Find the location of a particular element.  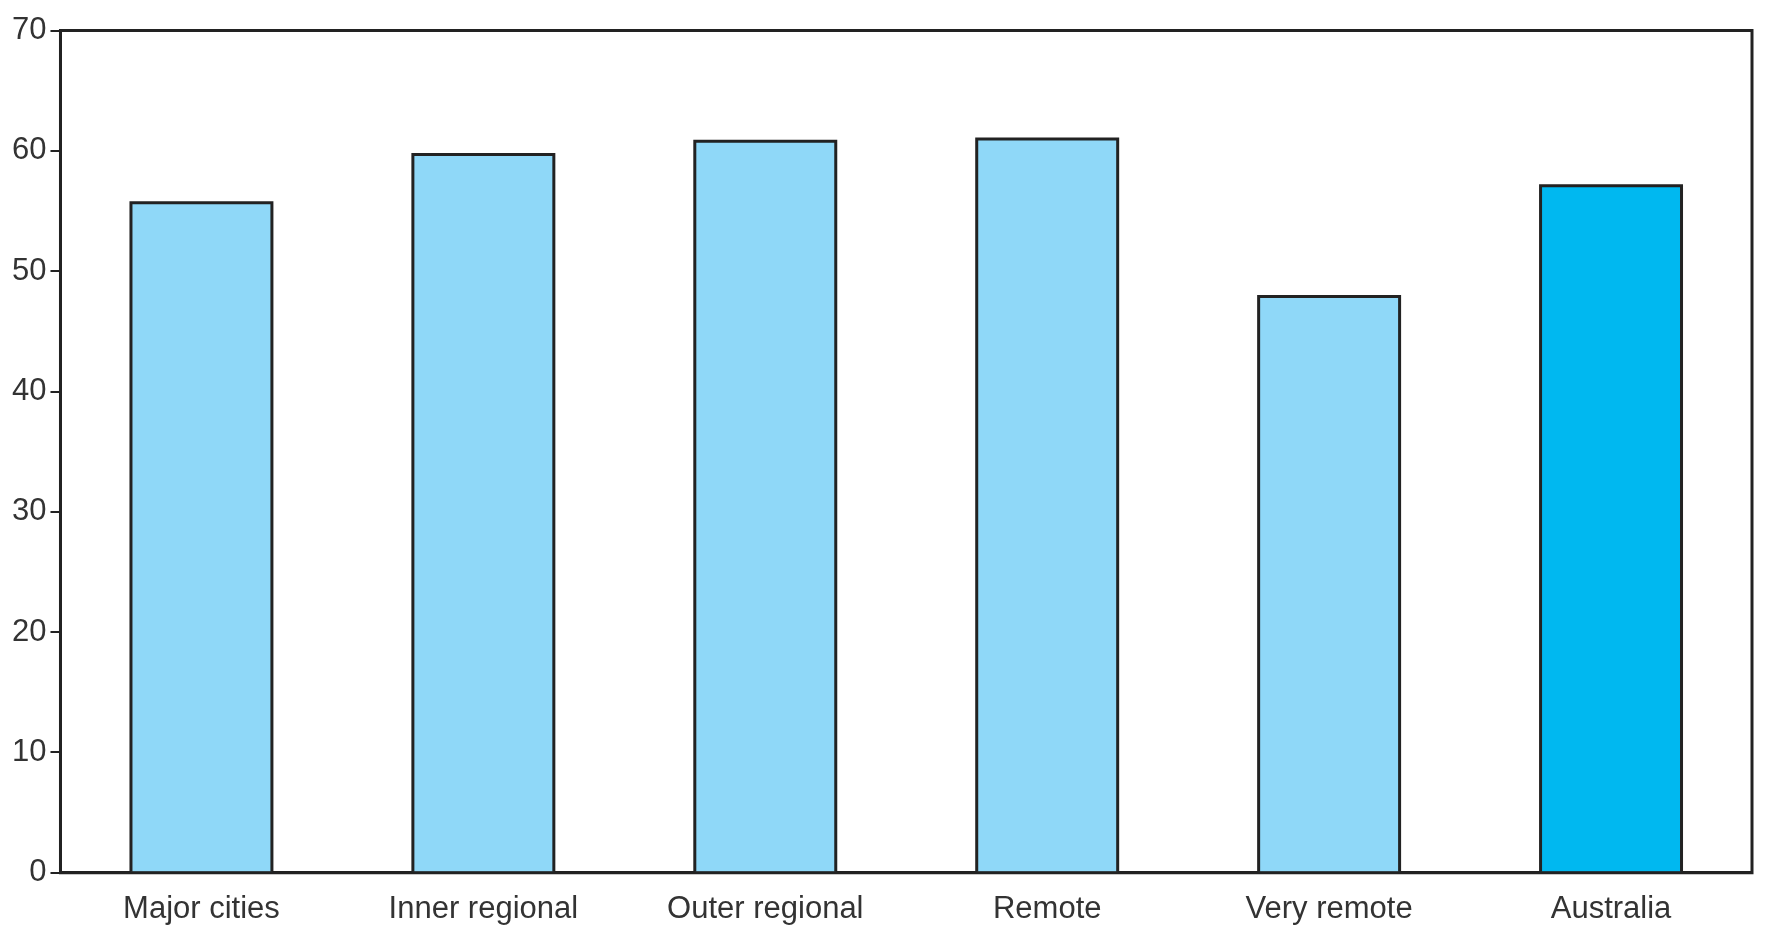

y-tick-label: 0 is located at coordinates (38, 871).